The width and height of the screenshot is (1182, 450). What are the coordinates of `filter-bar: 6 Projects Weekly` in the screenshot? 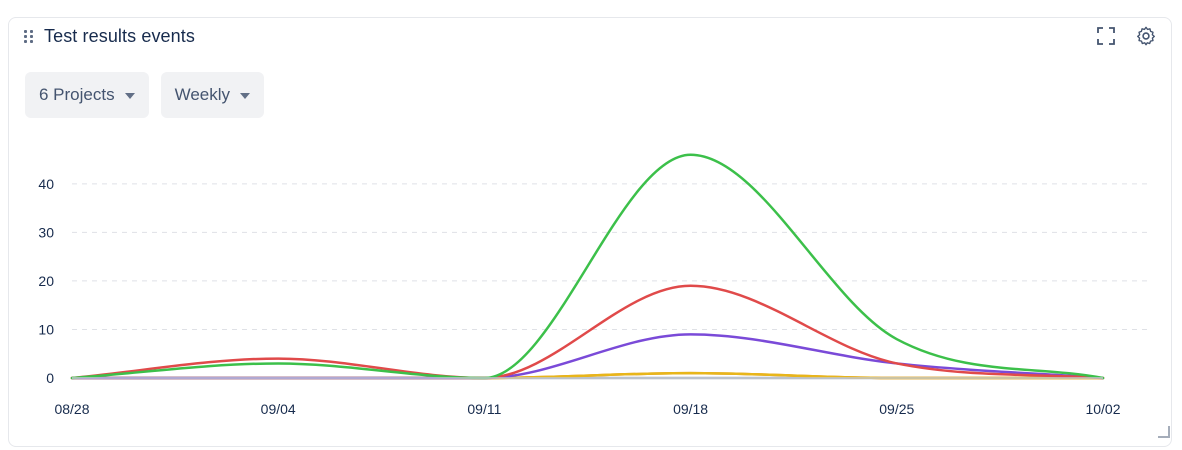 It's located at (145, 95).